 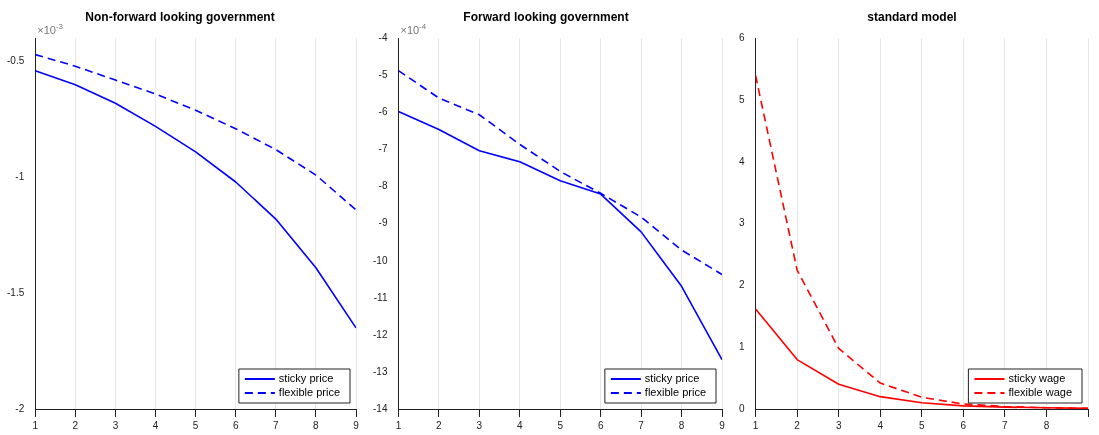 What do you see at coordinates (383, 112) in the screenshot?
I see `y-tick-label: -6` at bounding box center [383, 112].